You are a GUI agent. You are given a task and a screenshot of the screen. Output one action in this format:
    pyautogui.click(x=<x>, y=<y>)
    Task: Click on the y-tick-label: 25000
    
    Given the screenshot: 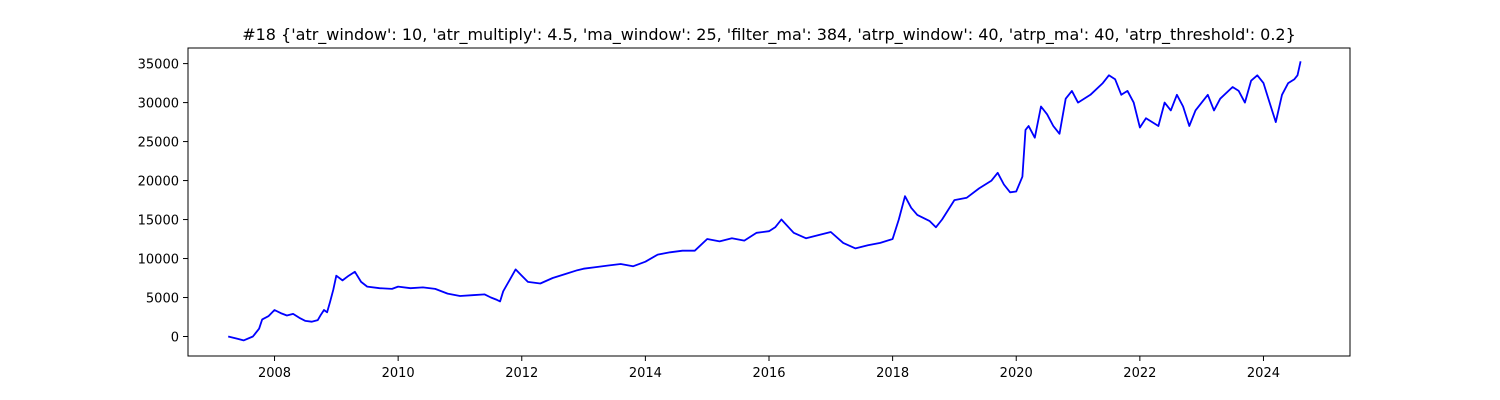 What is the action you would take?
    pyautogui.click(x=158, y=143)
    